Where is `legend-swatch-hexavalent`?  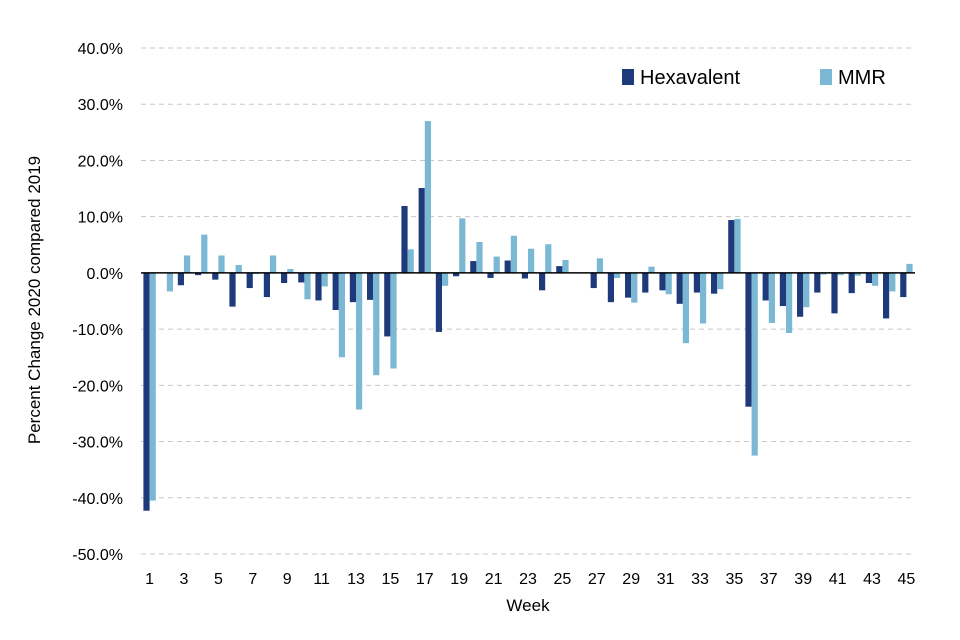
legend-swatch-hexavalent is located at coordinates (628, 77).